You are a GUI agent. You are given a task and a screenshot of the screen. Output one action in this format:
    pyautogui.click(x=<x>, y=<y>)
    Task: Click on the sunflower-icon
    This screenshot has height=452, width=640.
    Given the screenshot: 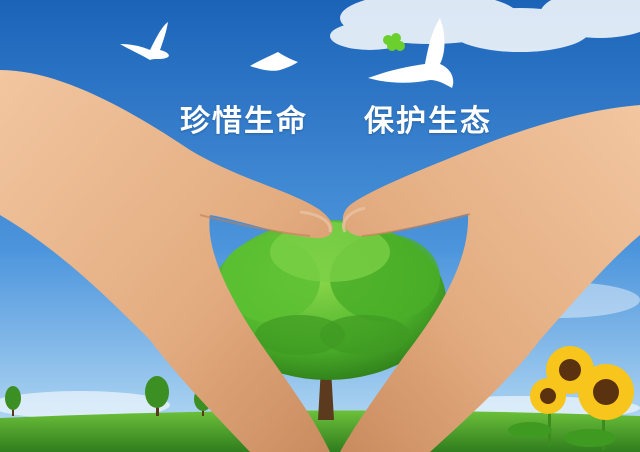 What is the action you would take?
    pyautogui.click(x=571, y=398)
    